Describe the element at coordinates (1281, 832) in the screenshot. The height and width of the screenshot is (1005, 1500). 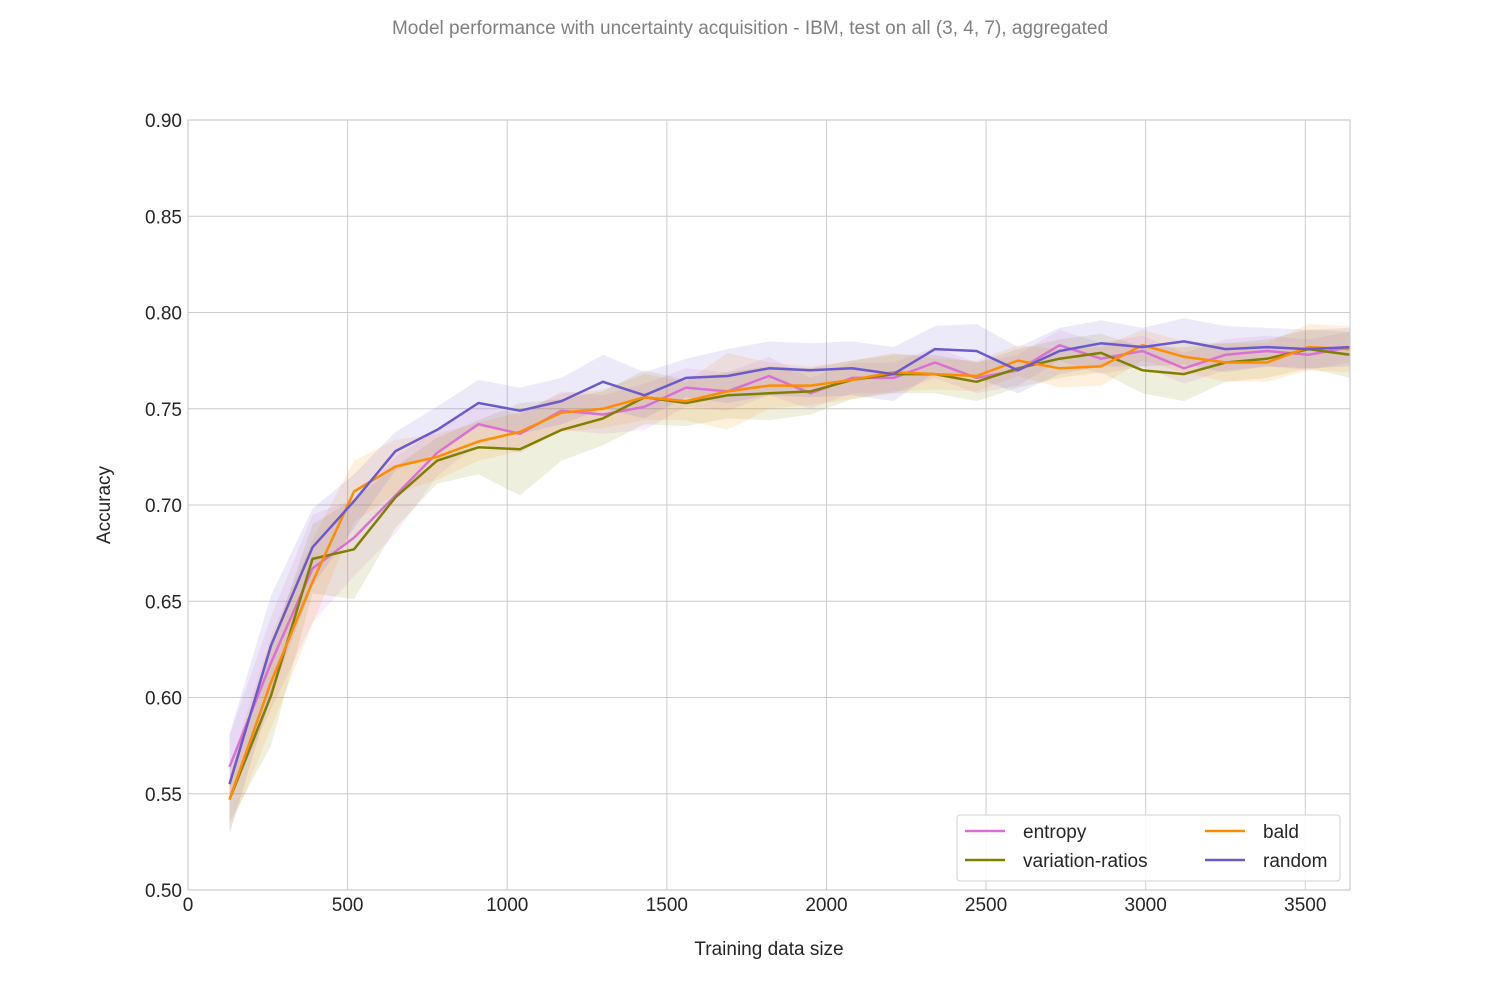
I see `legend-label-bald: bald` at that location.